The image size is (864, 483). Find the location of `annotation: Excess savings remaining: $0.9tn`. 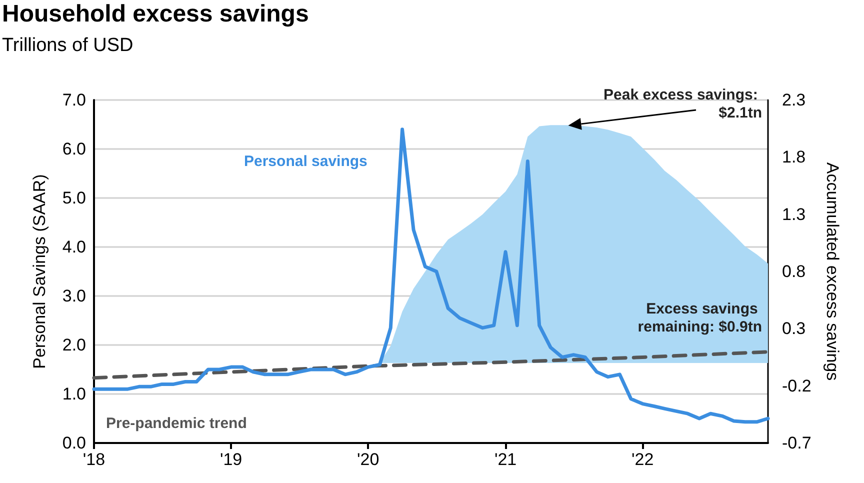

annotation: Excess savings remaining: $0.9tn is located at coordinates (700, 318).